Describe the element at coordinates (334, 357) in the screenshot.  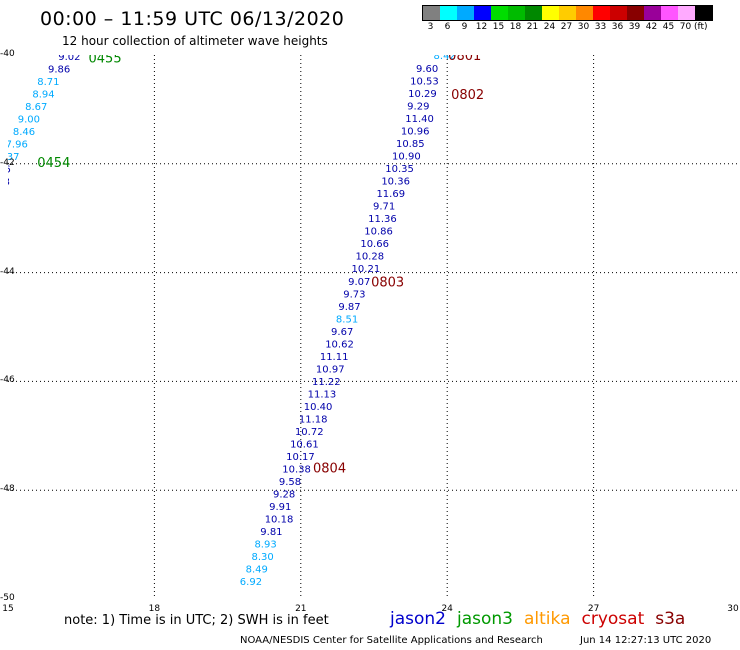
I see `swh-value: 11.11` at that location.